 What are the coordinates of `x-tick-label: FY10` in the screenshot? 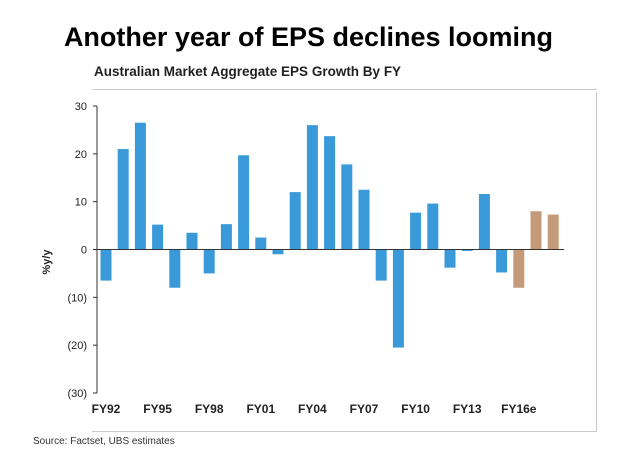 It's located at (415, 409).